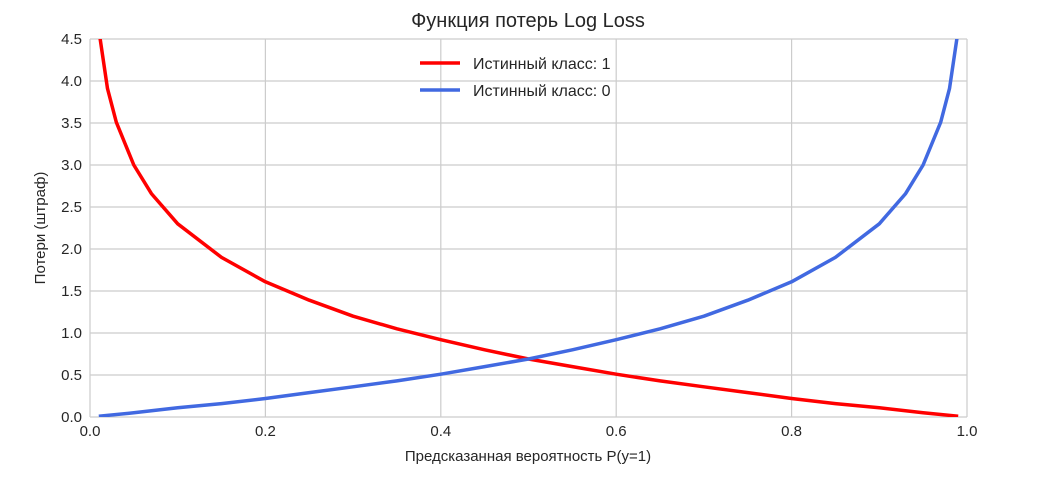 This screenshot has width=1040, height=479. What do you see at coordinates (71, 291) in the screenshot?
I see `y-tick-label: 1.5` at bounding box center [71, 291].